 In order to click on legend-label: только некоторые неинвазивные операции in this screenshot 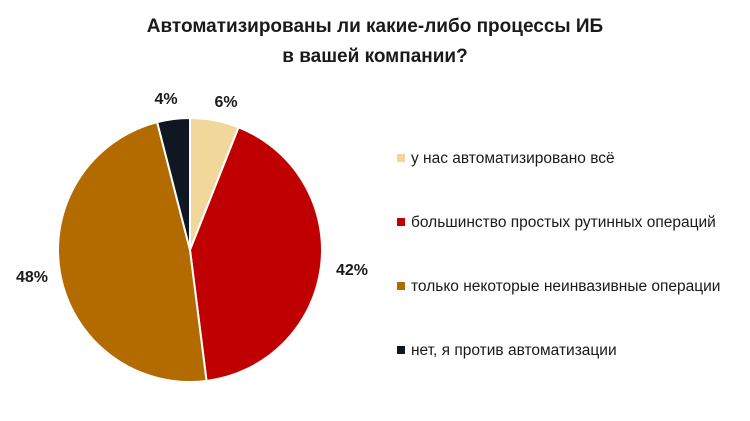, I will do `click(565, 286)`.